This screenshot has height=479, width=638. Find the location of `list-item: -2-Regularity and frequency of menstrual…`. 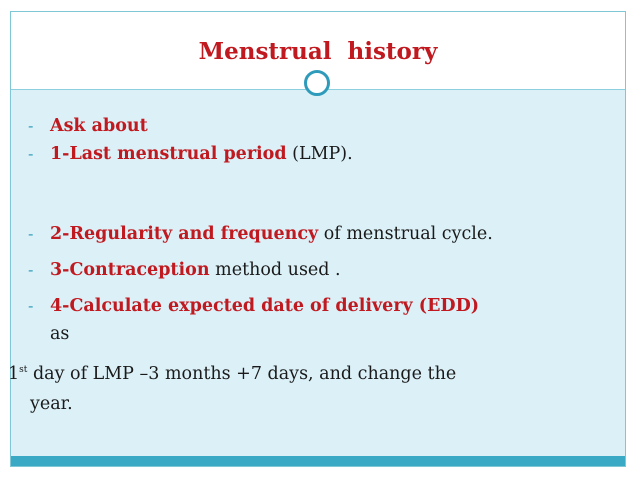

list-item: -2-Regularity and frequency of menstrual… is located at coordinates (260, 234).